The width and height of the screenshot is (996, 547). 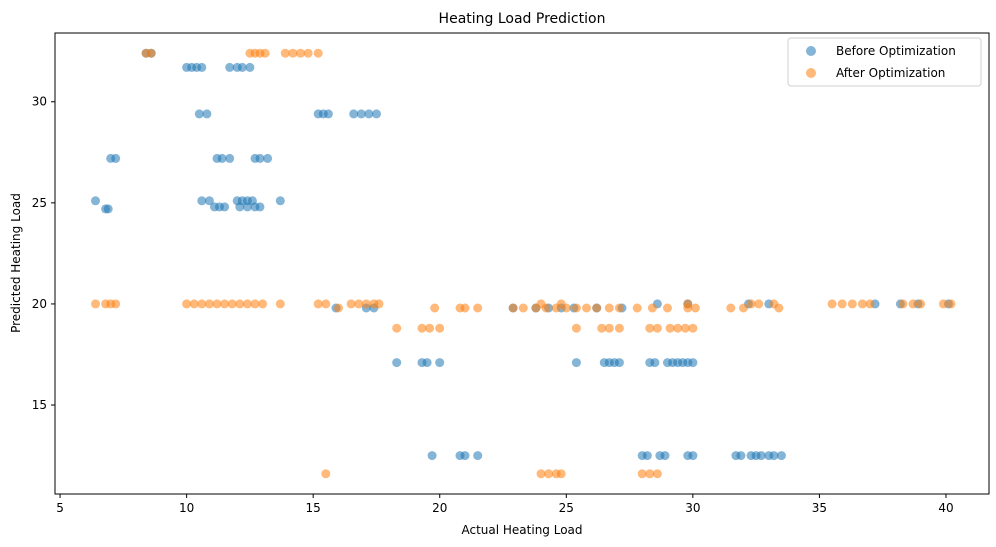 I want to click on x-tick-label: 35, so click(x=819, y=508).